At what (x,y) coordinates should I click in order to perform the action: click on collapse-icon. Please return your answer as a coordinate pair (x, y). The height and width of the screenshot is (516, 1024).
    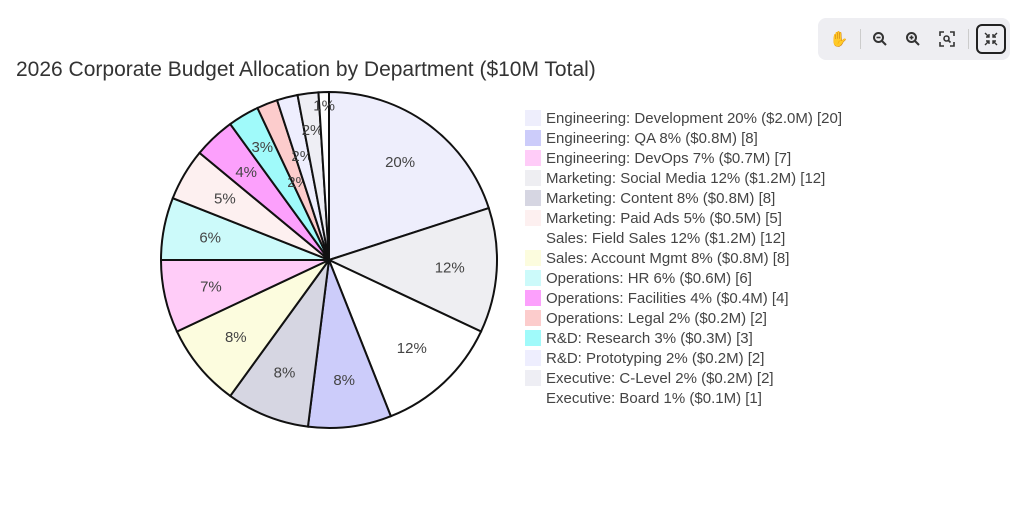
    Looking at the image, I should click on (991, 39).